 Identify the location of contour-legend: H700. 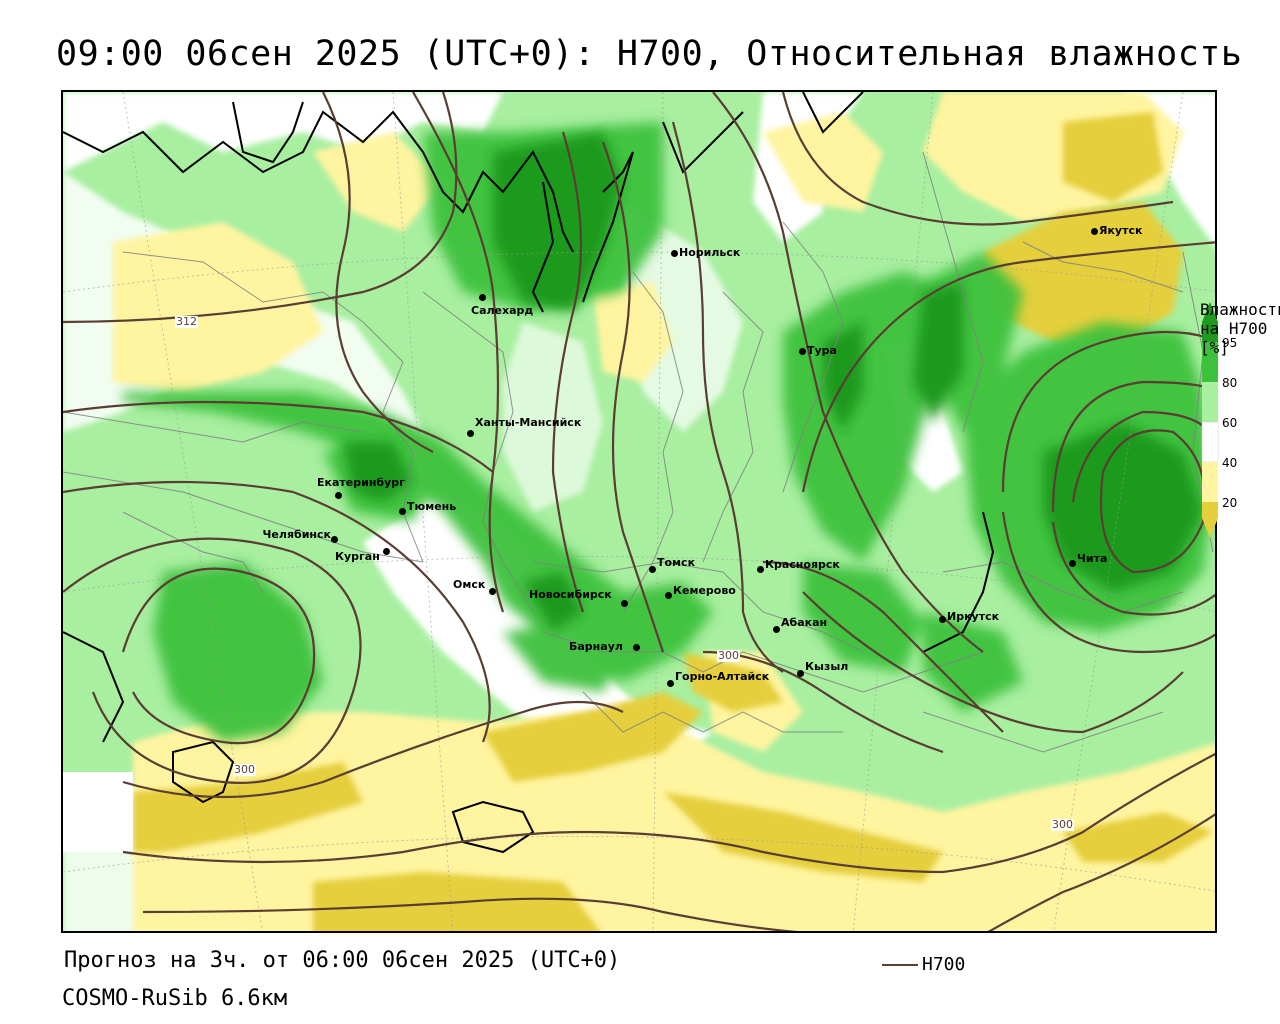
(923, 964).